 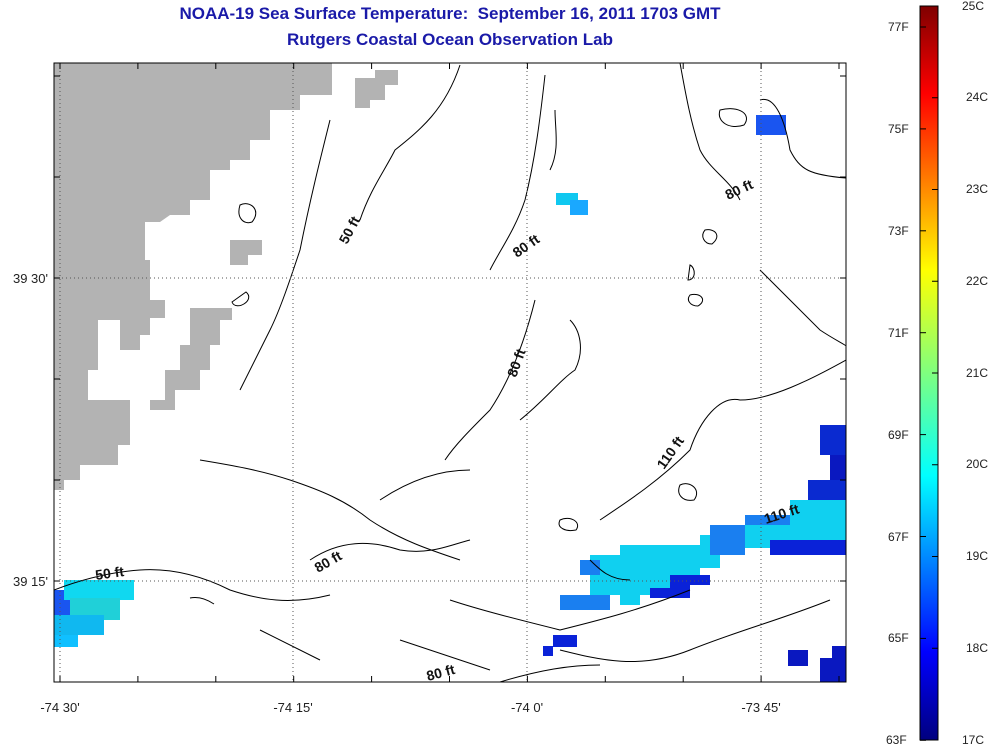 What do you see at coordinates (898, 333) in the screenshot?
I see `cb-fahrenheit-label: 71F` at bounding box center [898, 333].